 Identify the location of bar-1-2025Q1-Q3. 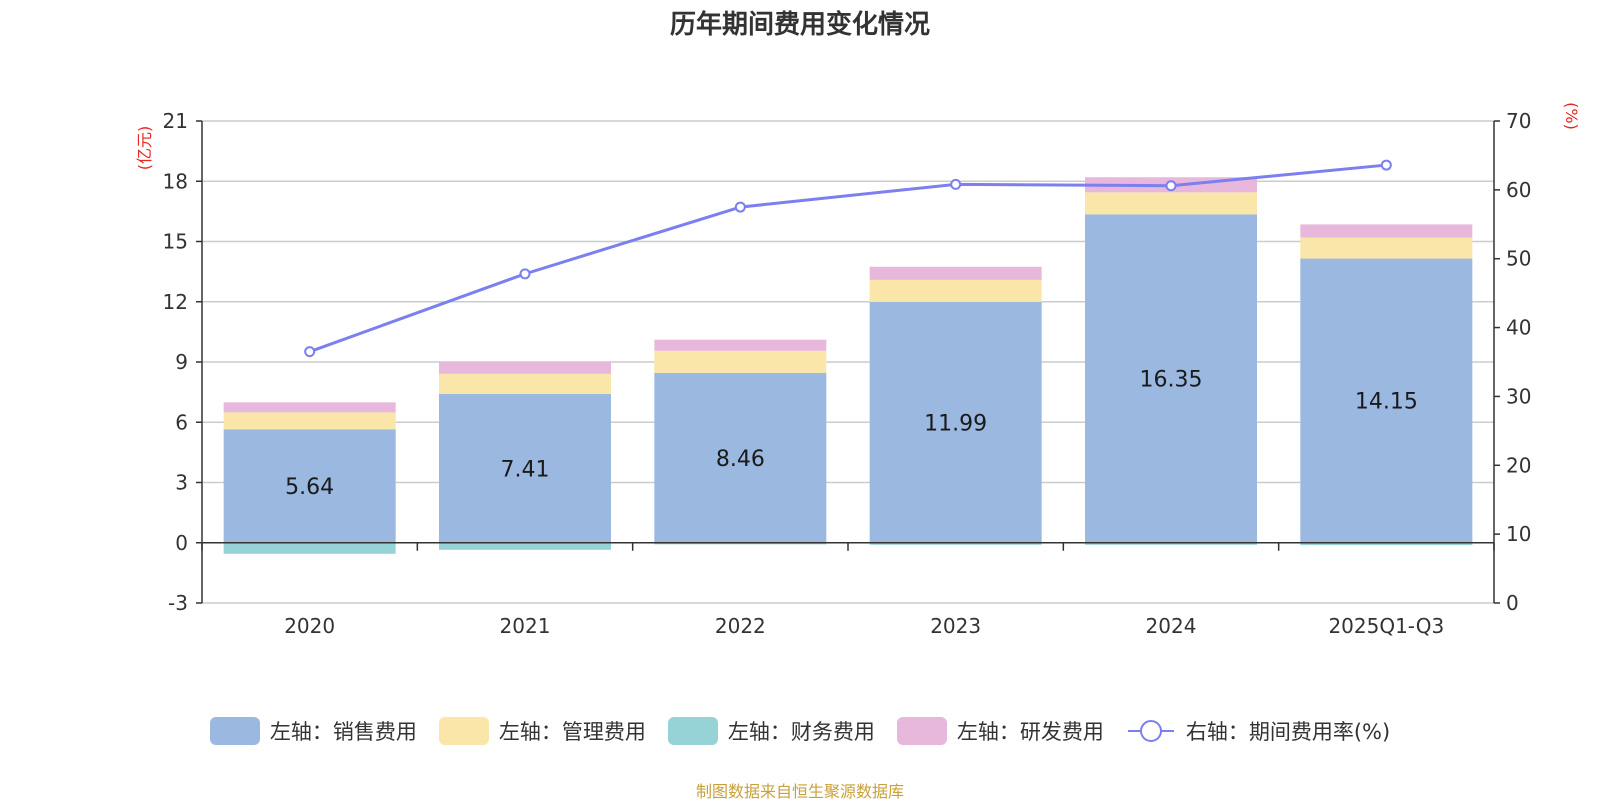
(1386, 400).